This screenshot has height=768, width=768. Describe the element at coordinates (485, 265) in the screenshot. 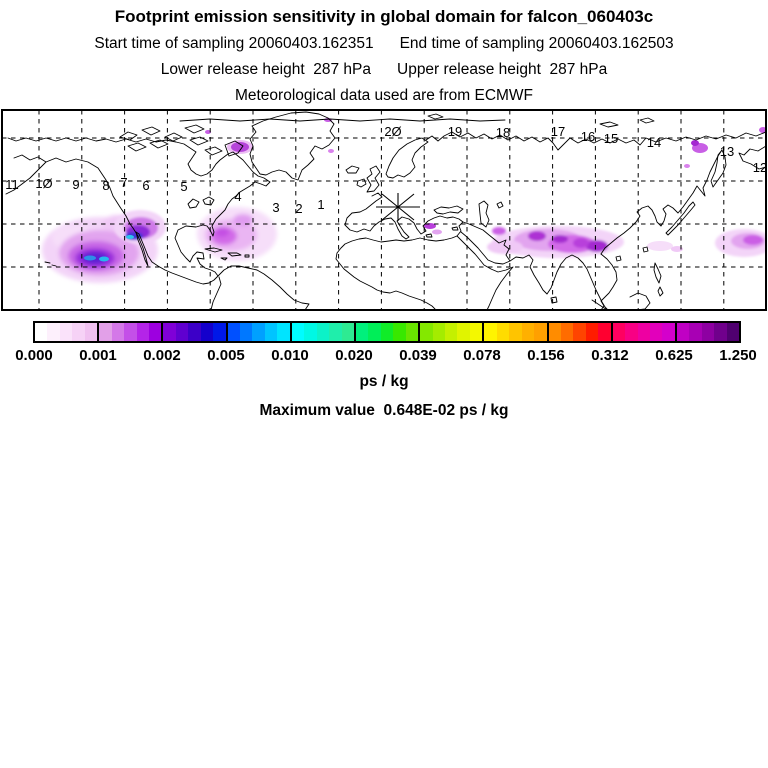

I see `coast-arabia-horn` at that location.